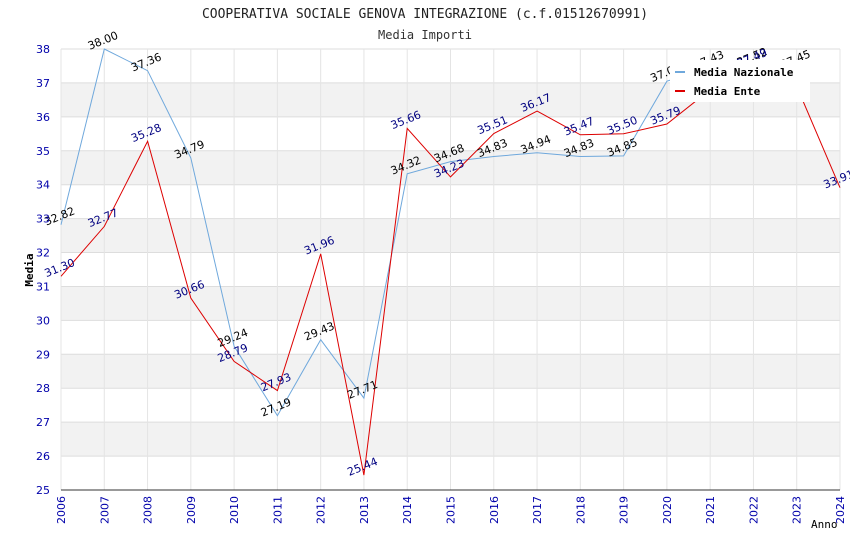 This screenshot has height=550, width=850. Describe the element at coordinates (537, 510) in the screenshot. I see `x-tick-label: 2017` at that location.